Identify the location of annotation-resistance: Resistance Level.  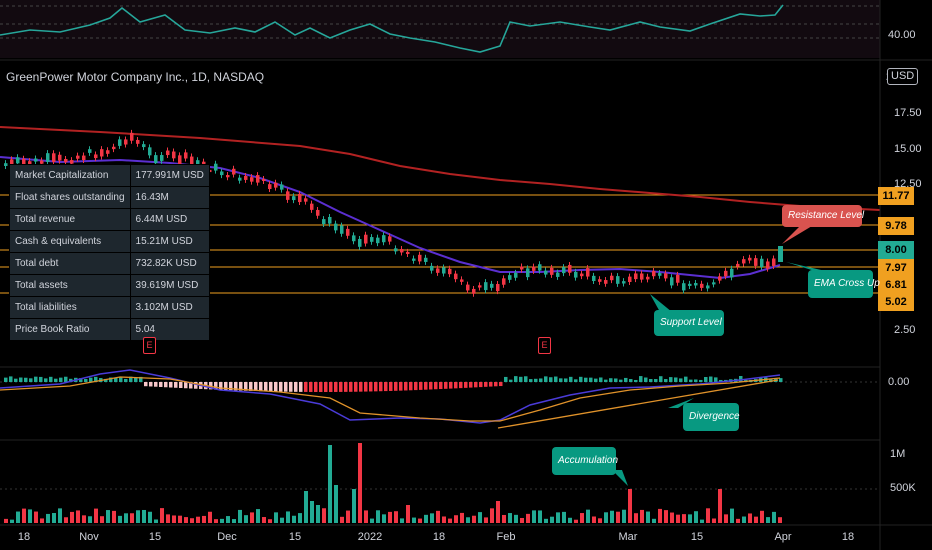
(823, 216).